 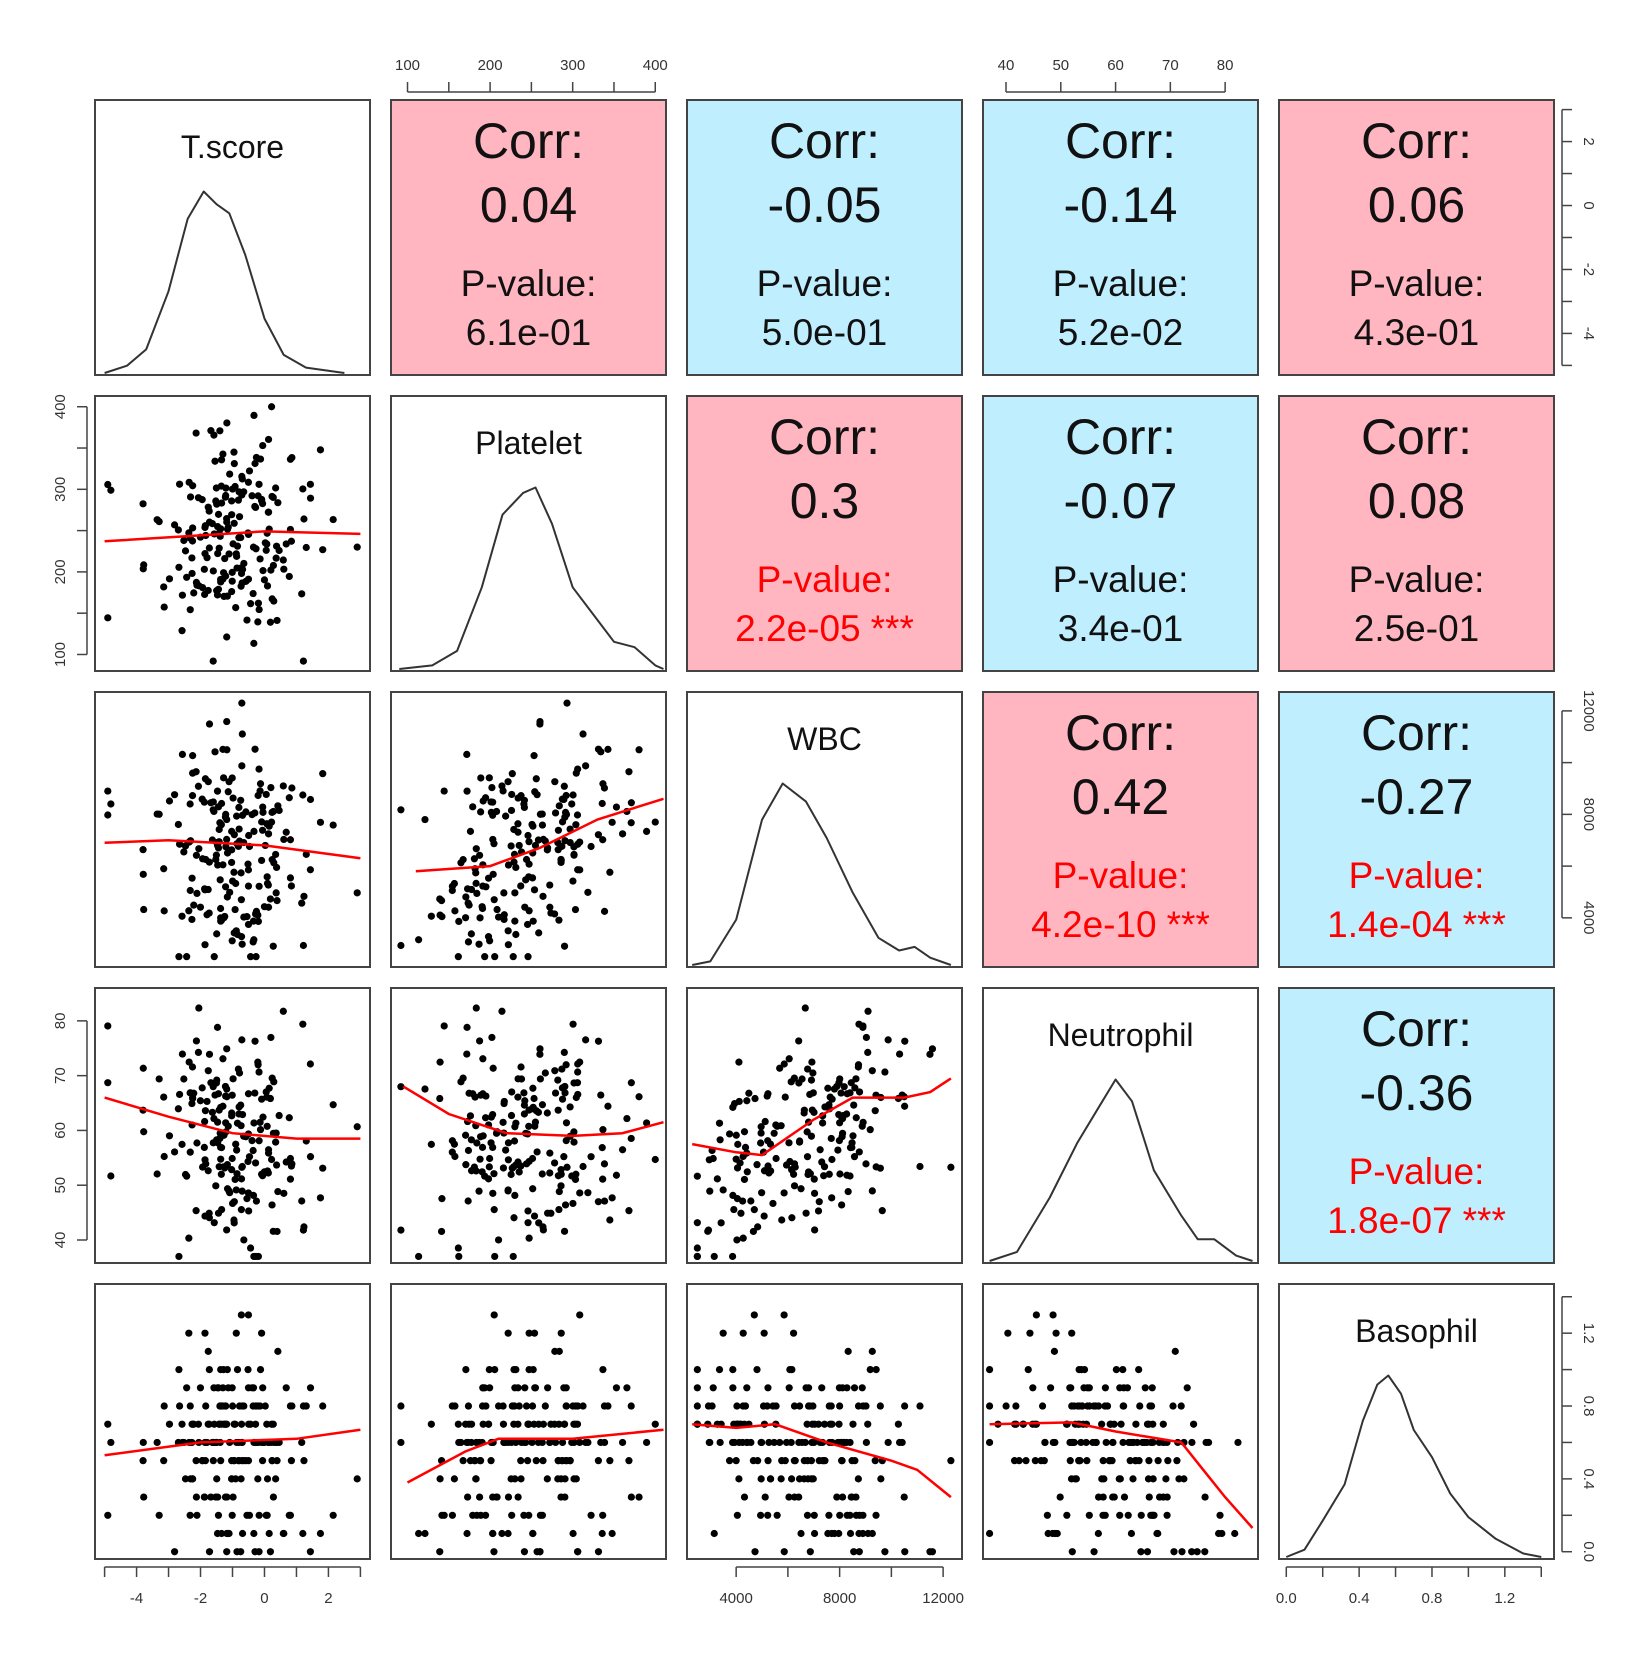 What do you see at coordinates (1121, 205) in the screenshot?
I see `corr-value: -0.14` at bounding box center [1121, 205].